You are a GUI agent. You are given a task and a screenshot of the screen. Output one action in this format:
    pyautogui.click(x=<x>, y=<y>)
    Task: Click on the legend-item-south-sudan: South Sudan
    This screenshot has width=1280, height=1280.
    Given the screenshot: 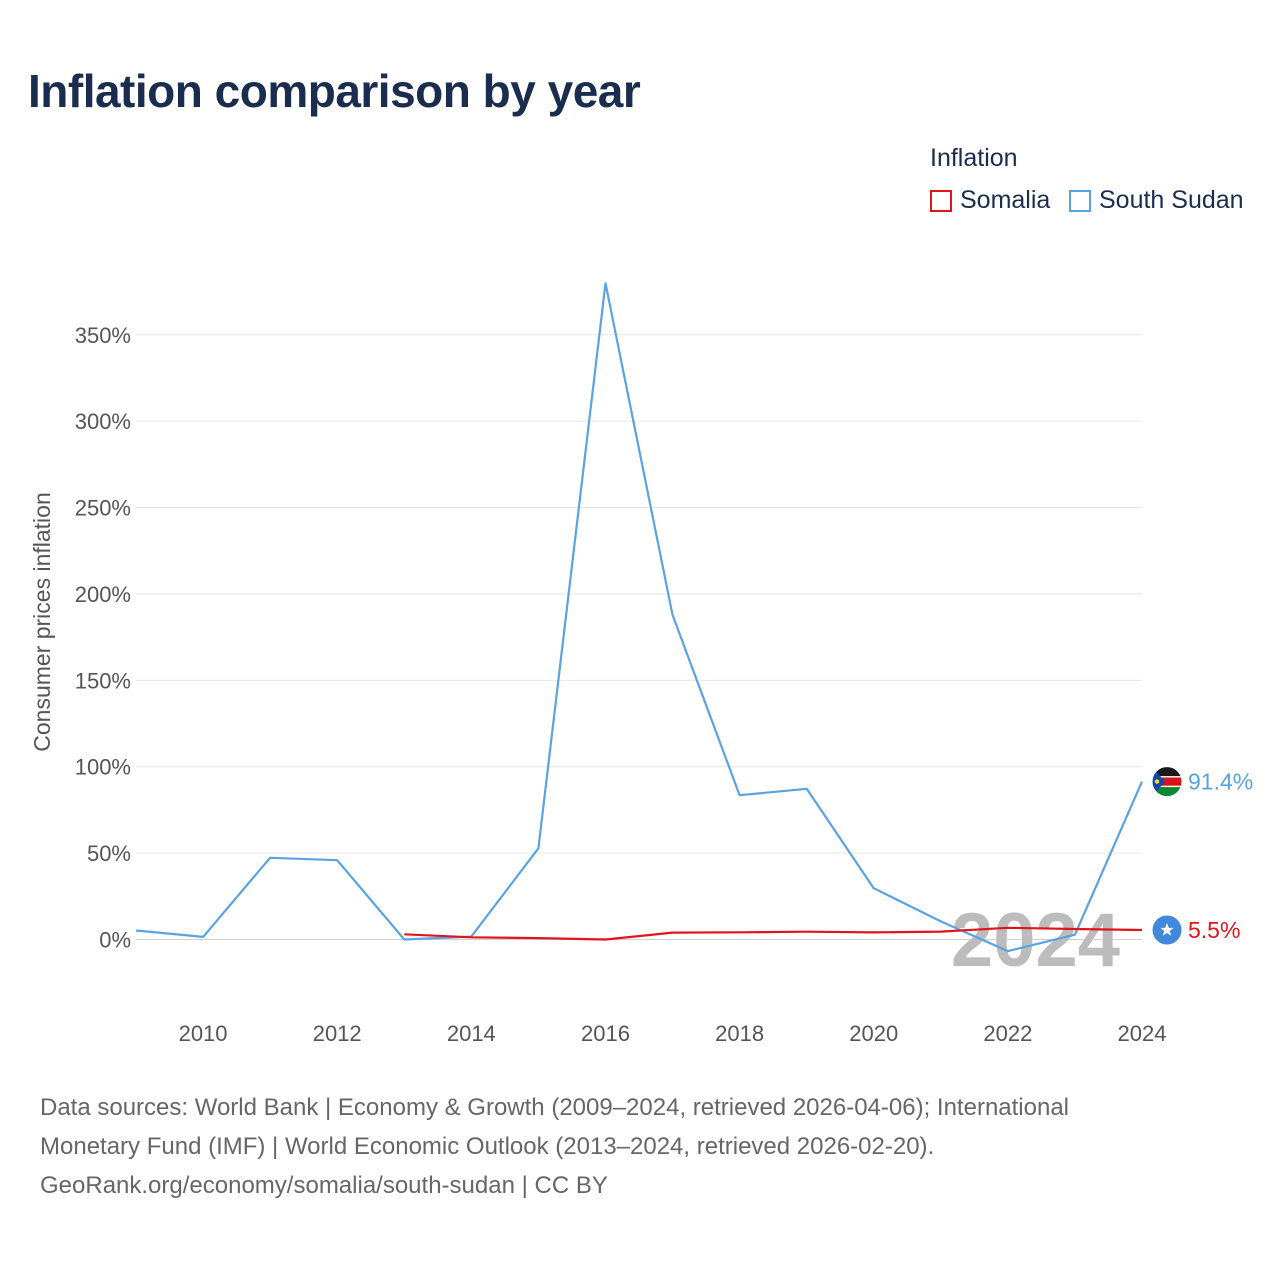 What is the action you would take?
    pyautogui.click(x=1156, y=200)
    